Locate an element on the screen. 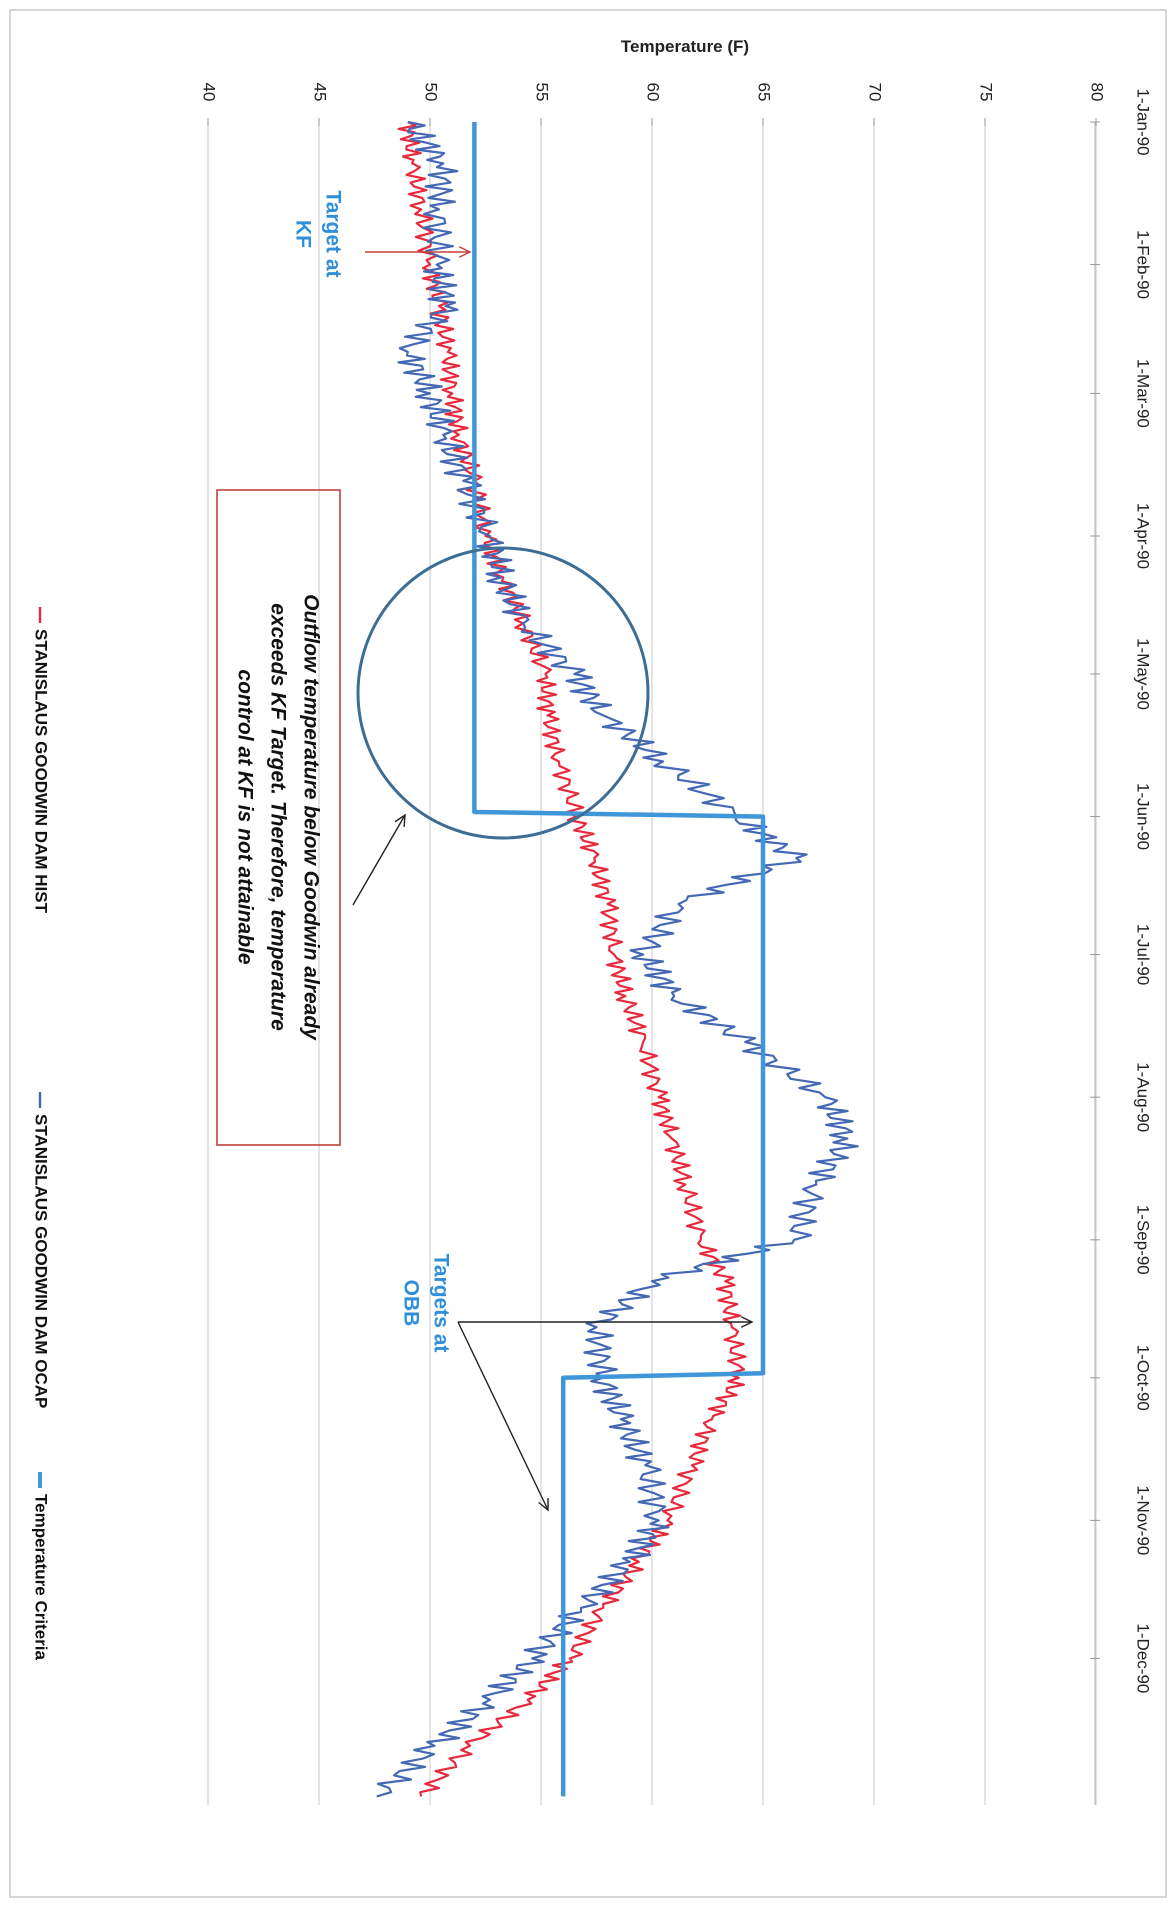  obb-arrow-upper-head is located at coordinates (747, 1322).